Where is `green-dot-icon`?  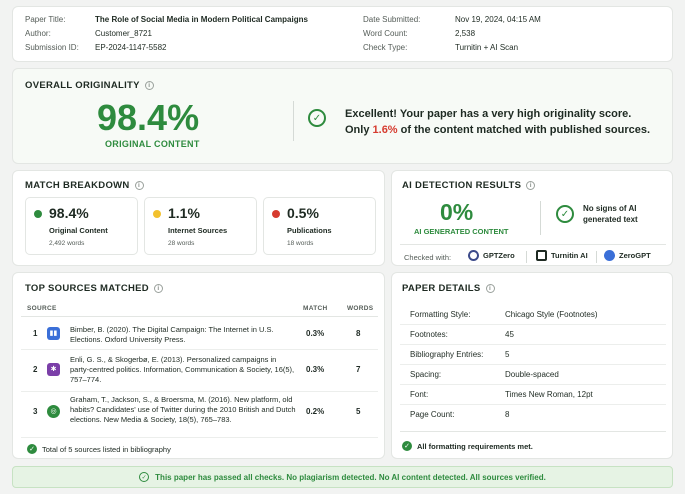 green-dot-icon is located at coordinates (38, 214).